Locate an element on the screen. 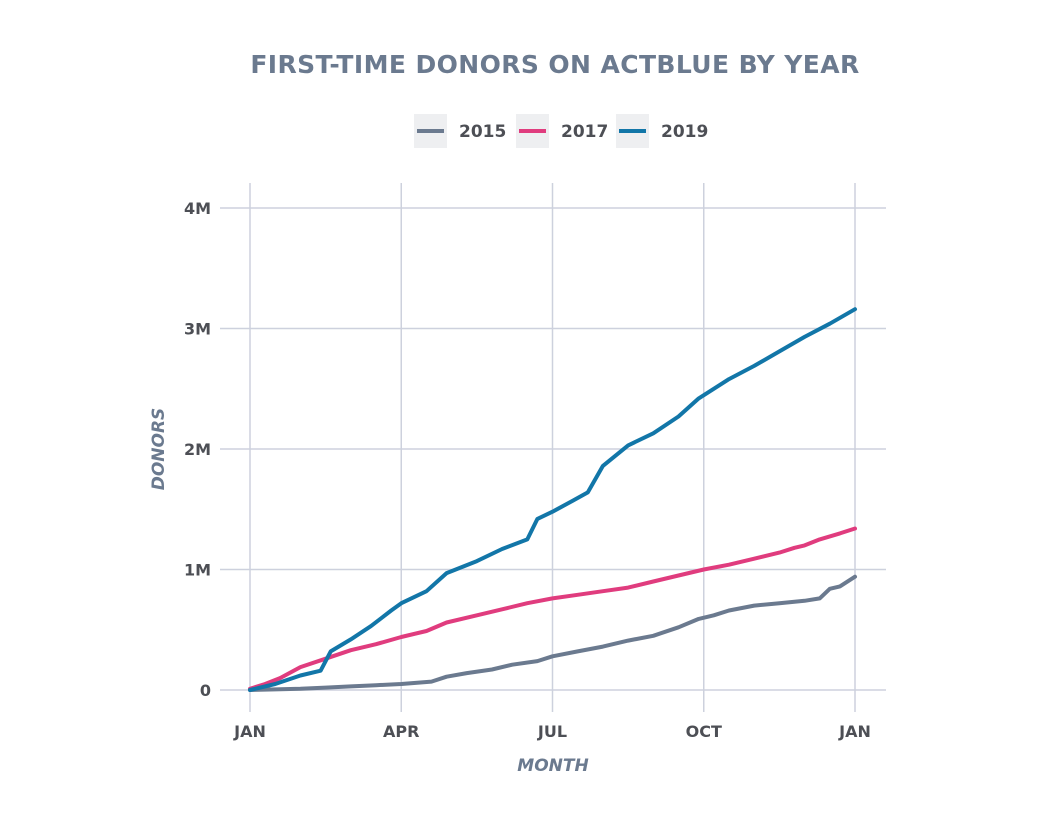 The height and width of the screenshot is (826, 1051). y-tick-label: 3M is located at coordinates (197, 329).